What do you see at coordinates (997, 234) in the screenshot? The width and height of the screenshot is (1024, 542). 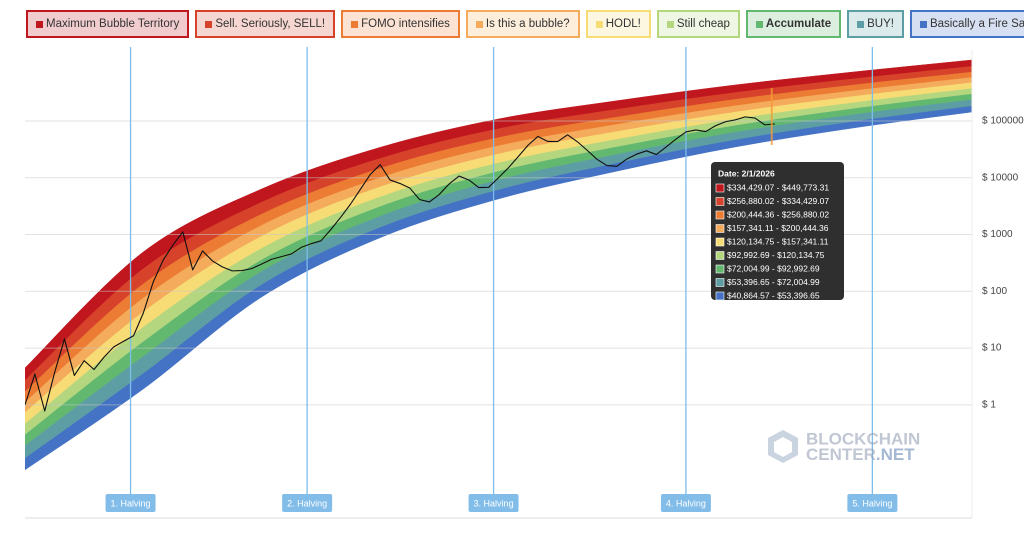 I see `y-tick-label: $ 1000` at bounding box center [997, 234].